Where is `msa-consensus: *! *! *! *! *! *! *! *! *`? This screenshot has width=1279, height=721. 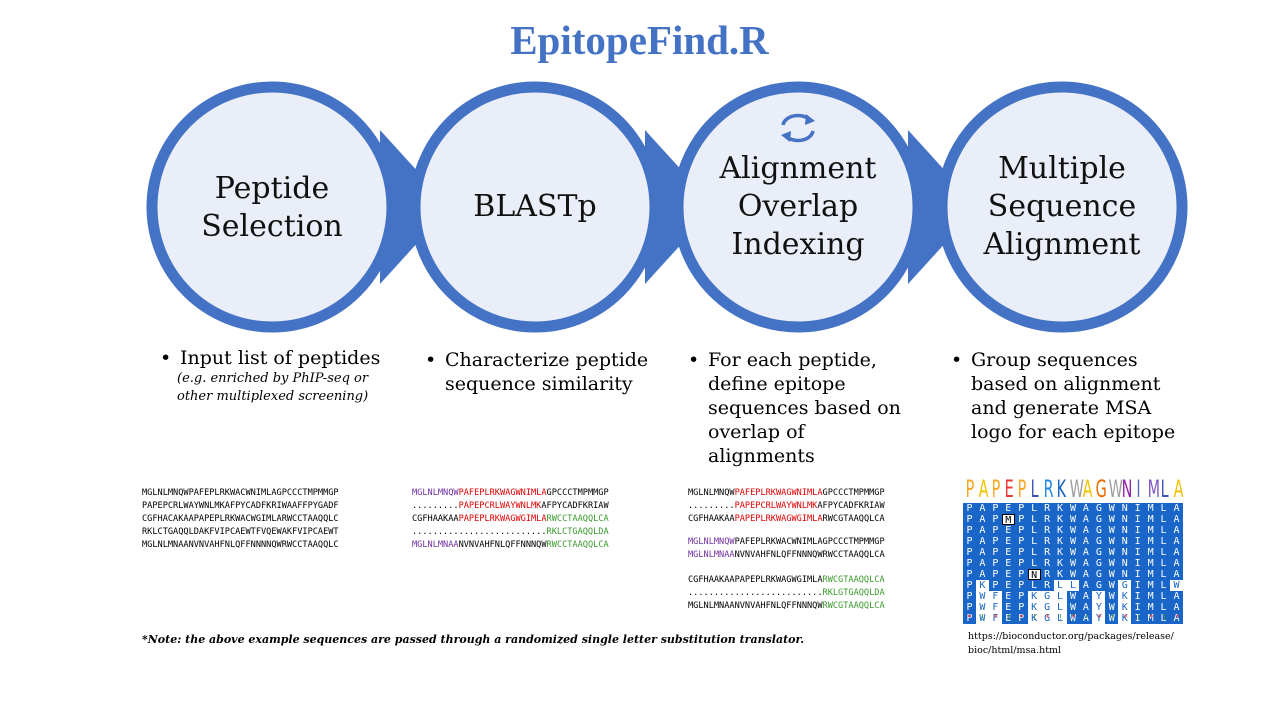
msa-consensus: *! *! *! *! *! *! *! *! * is located at coordinates (1073, 617).